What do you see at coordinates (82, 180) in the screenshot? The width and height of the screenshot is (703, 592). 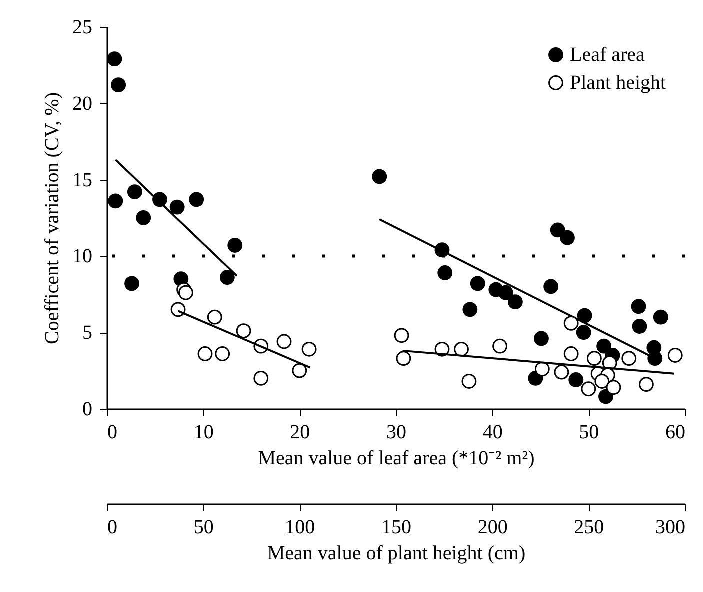 I see `y-tick-label: 15` at bounding box center [82, 180].